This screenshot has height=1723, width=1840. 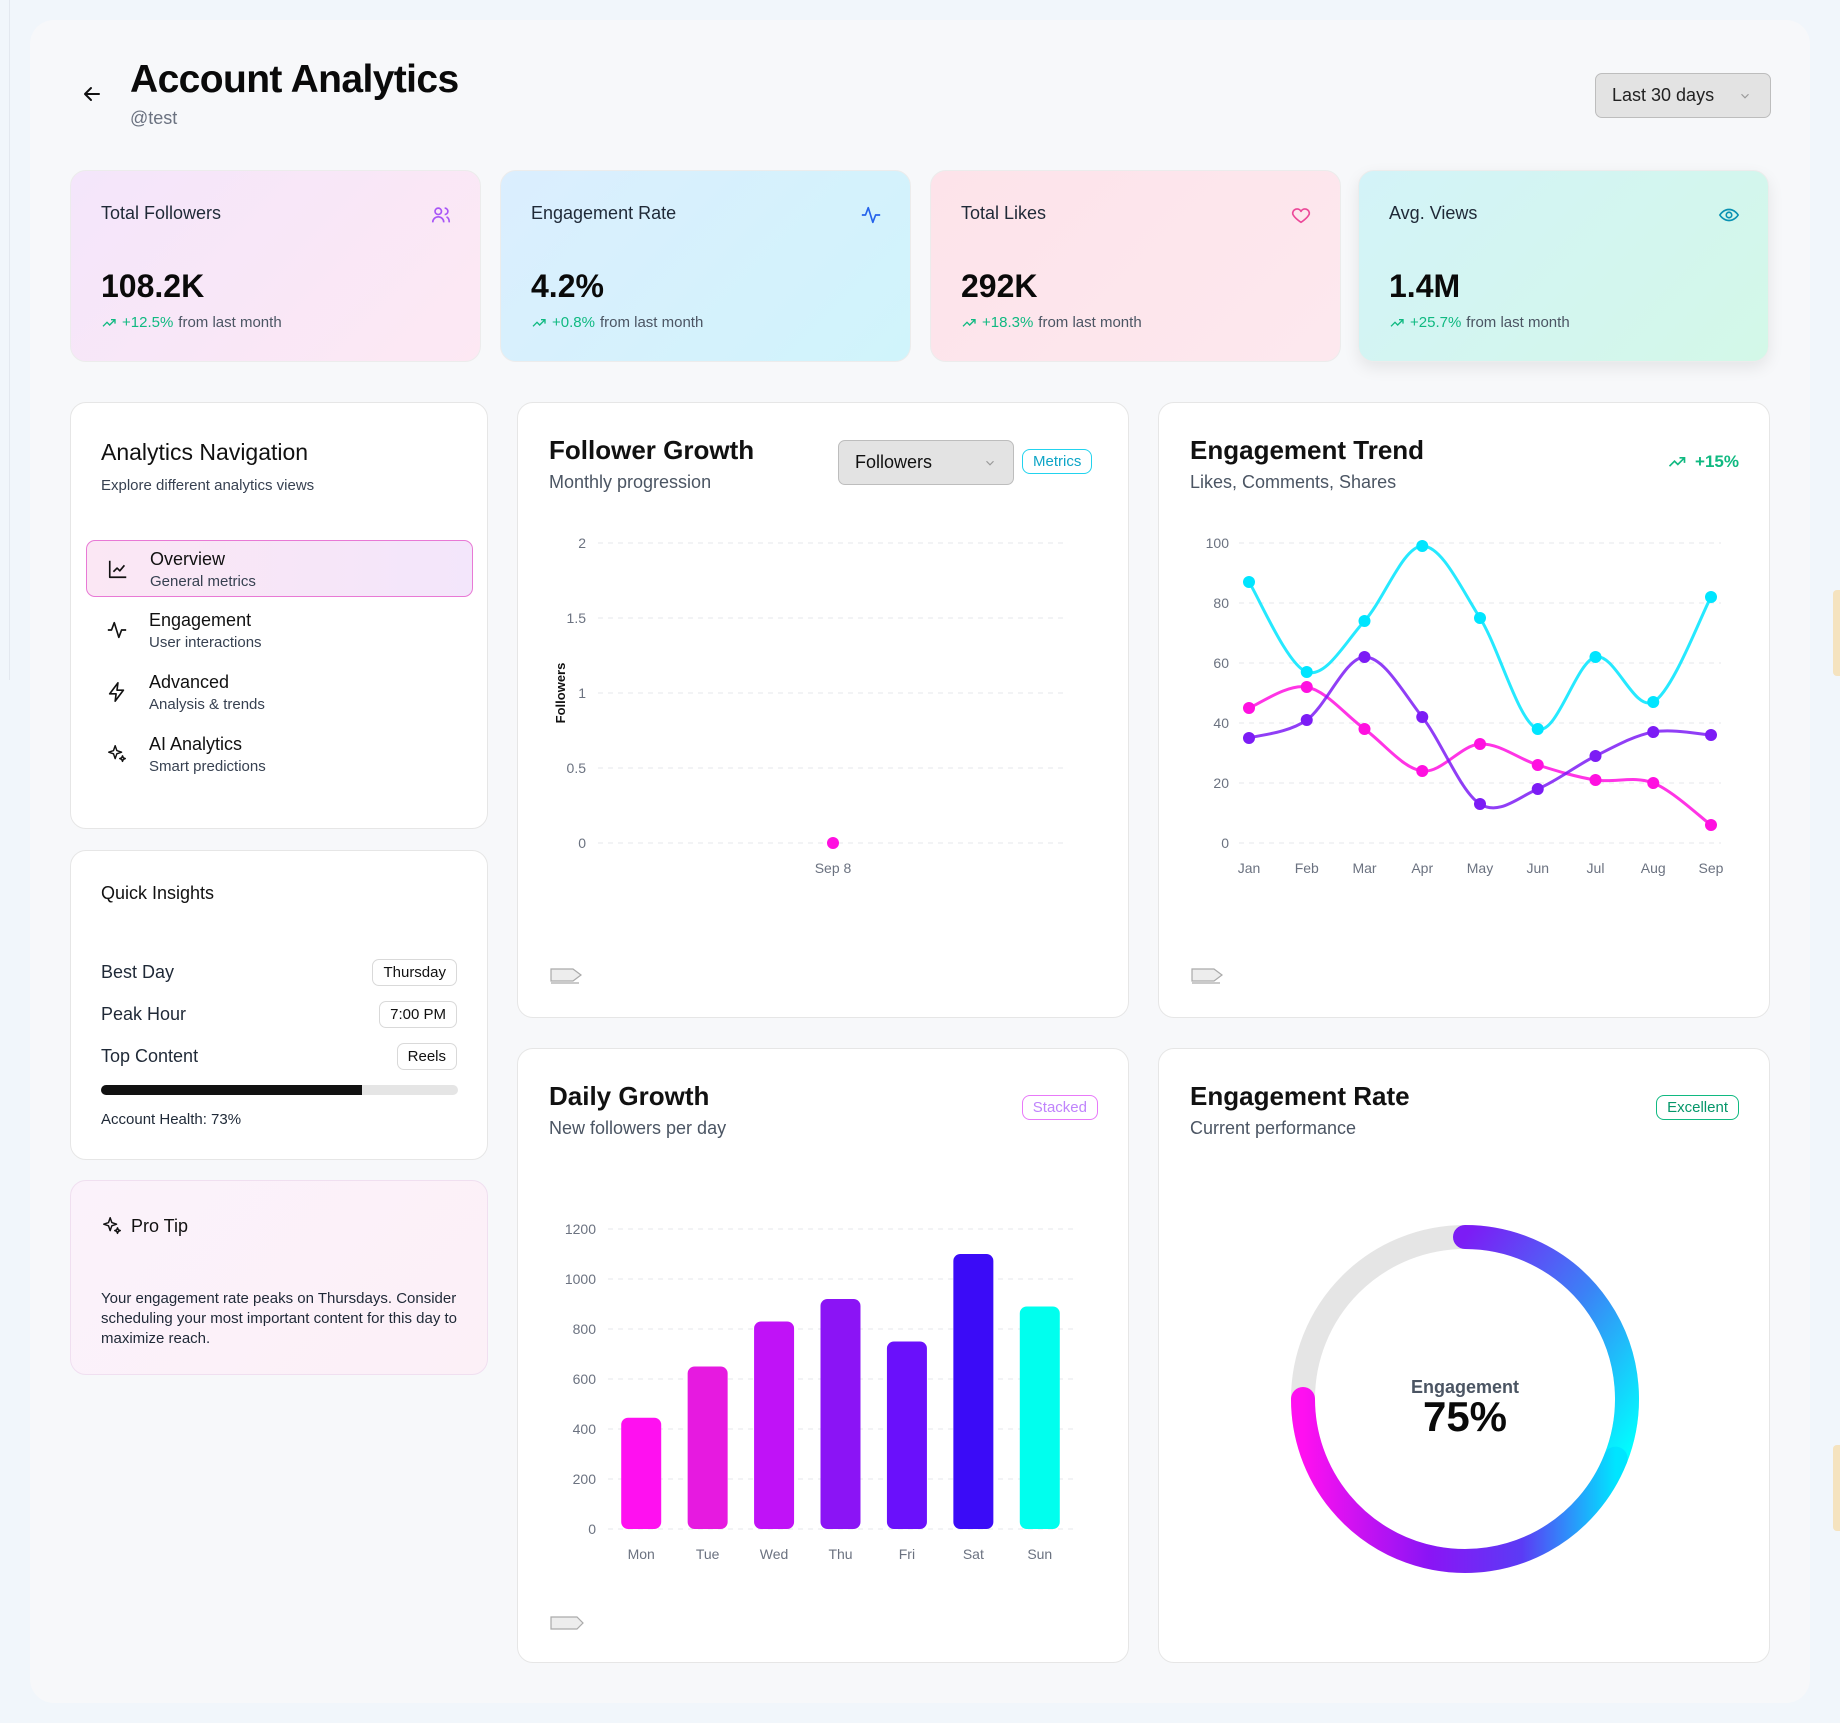 I want to click on back-arrow-icon, so click(x=92, y=94).